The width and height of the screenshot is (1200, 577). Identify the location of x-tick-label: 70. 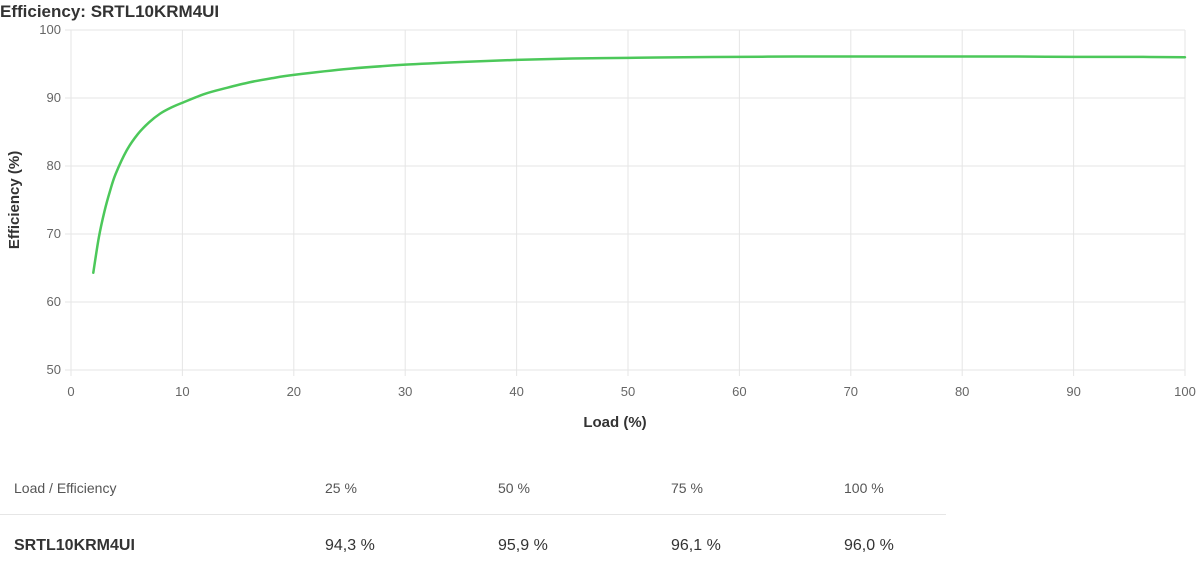
(851, 391).